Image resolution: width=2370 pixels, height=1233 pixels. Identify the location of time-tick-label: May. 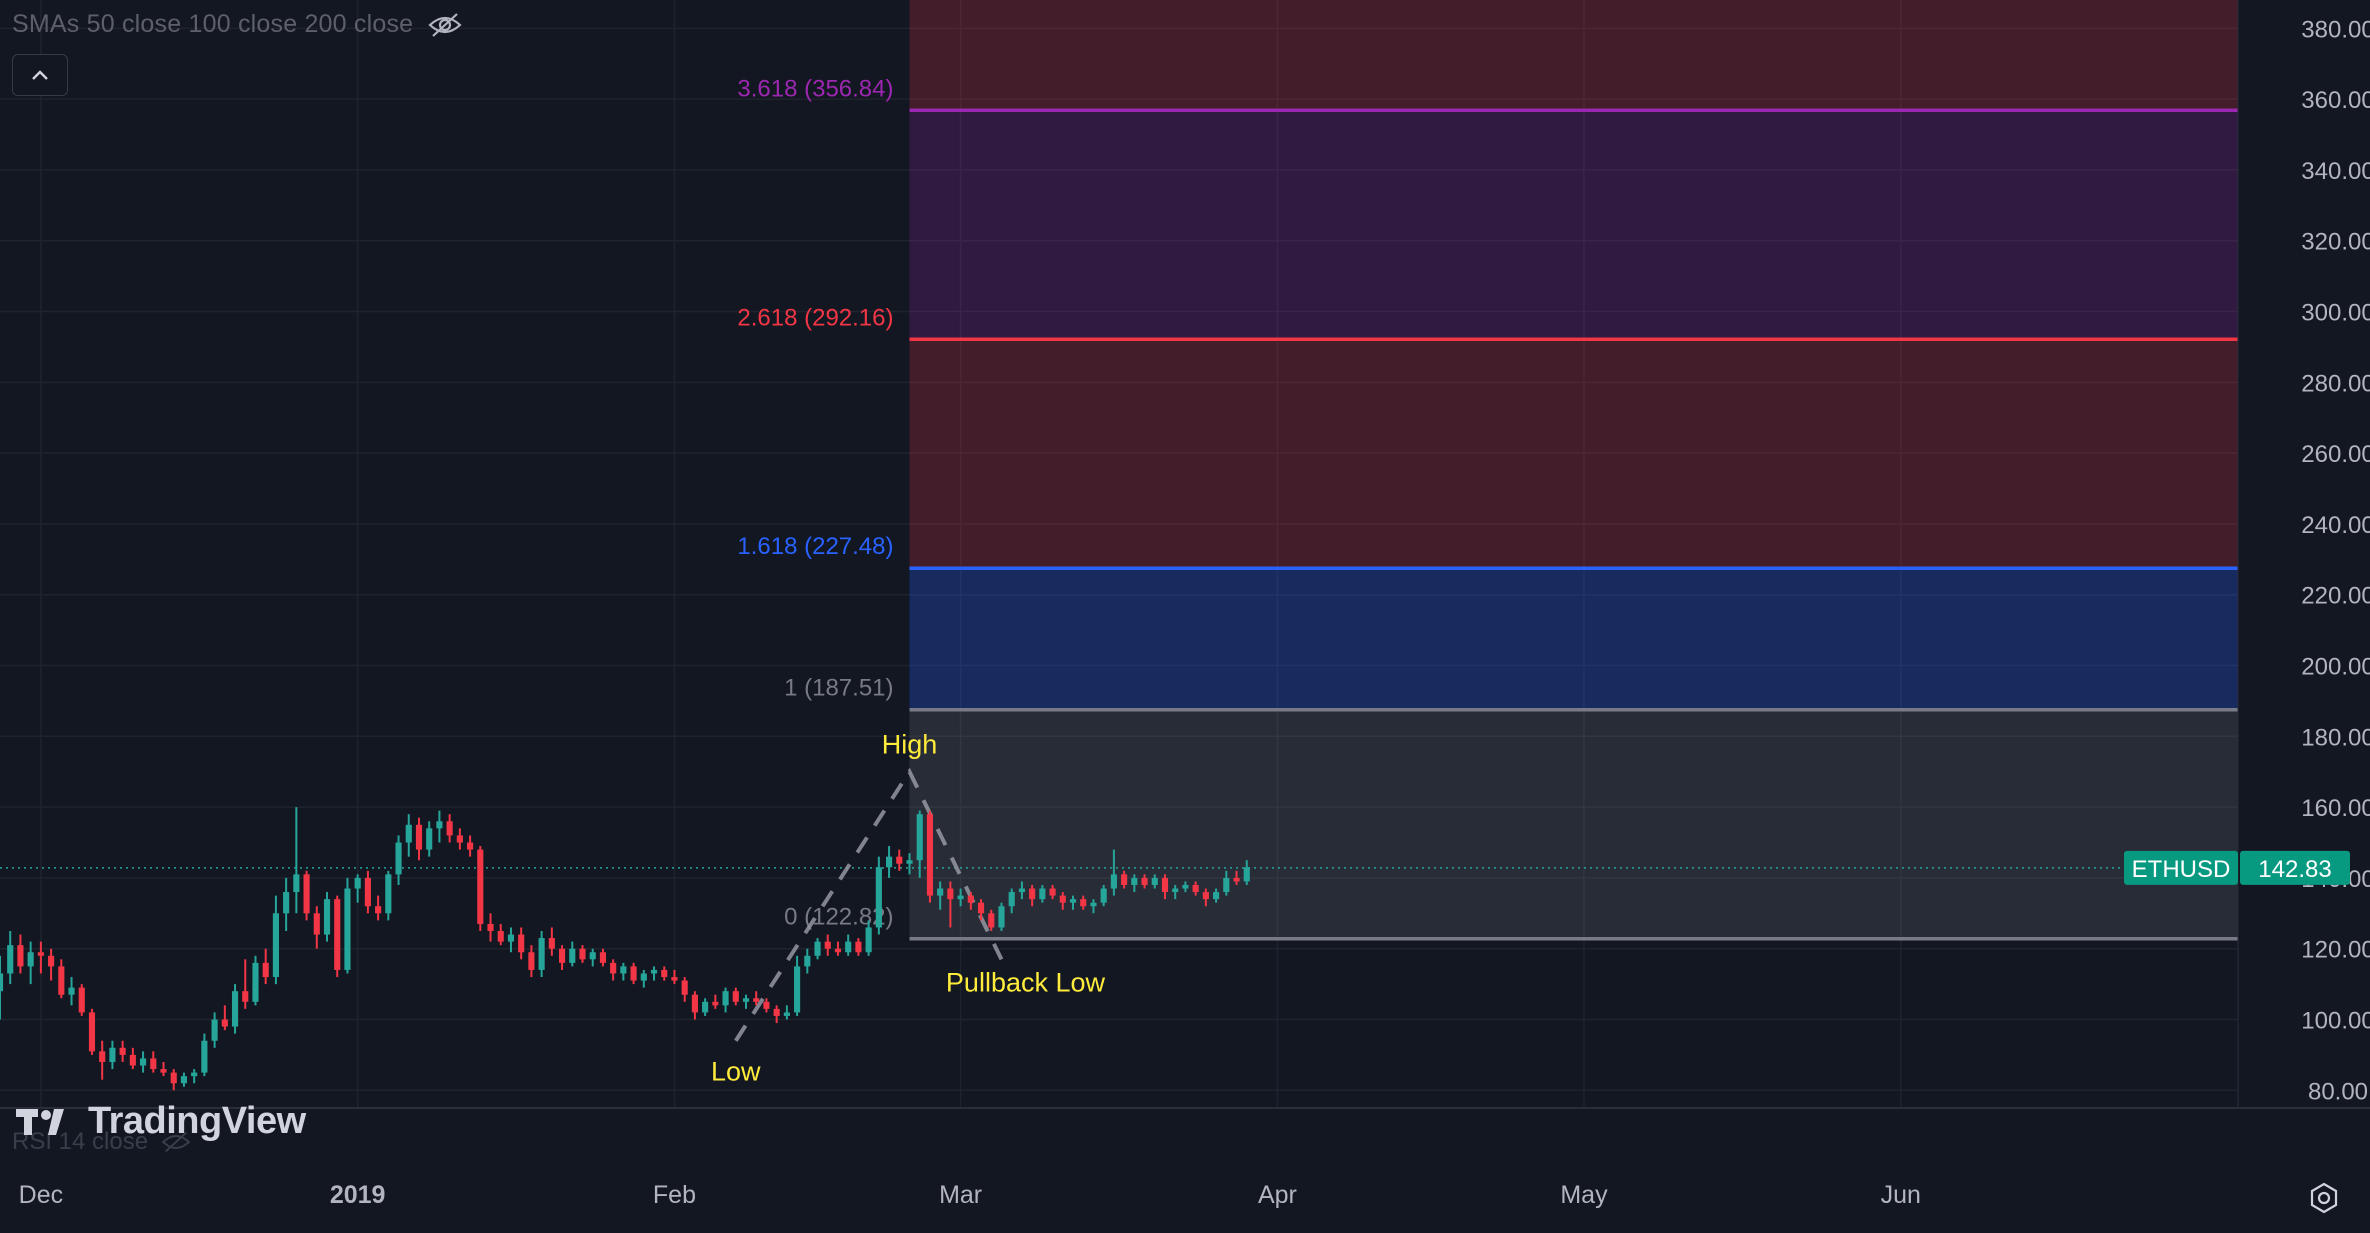
(1584, 1195).